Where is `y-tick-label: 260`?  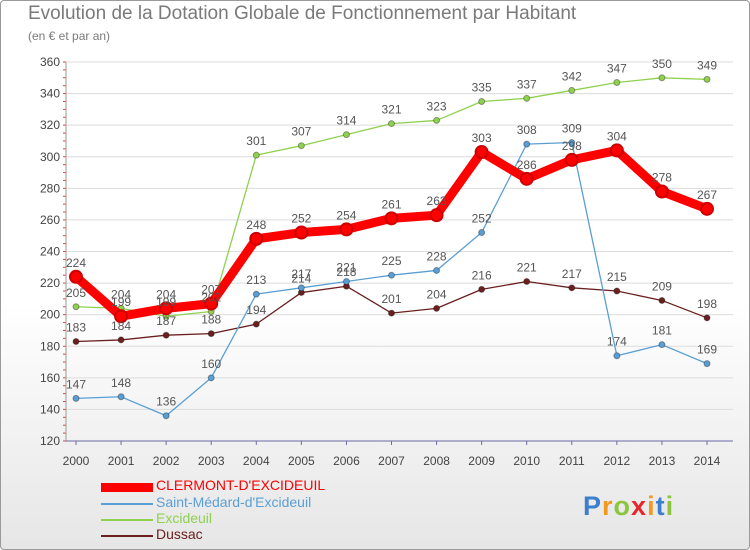
y-tick-label: 260 is located at coordinates (50, 220).